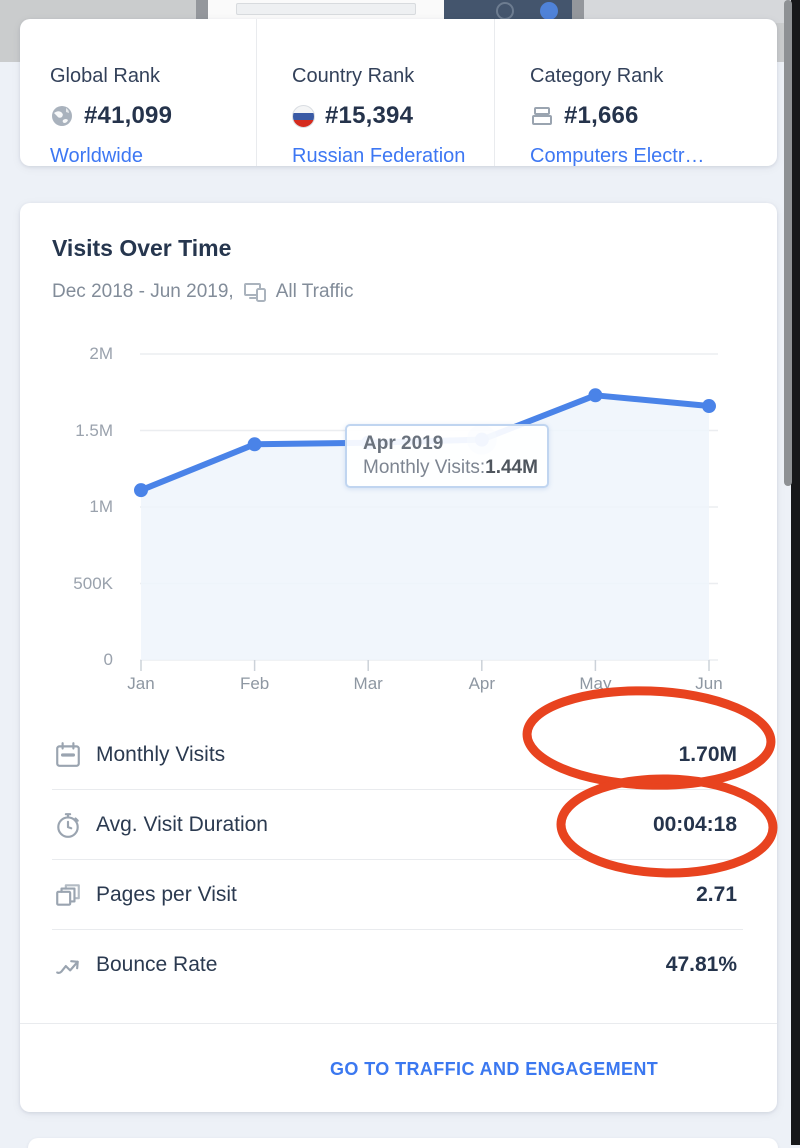 Image resolution: width=800 pixels, height=1148 pixels. I want to click on tooltip-metric-value: 1.44M, so click(511, 467).